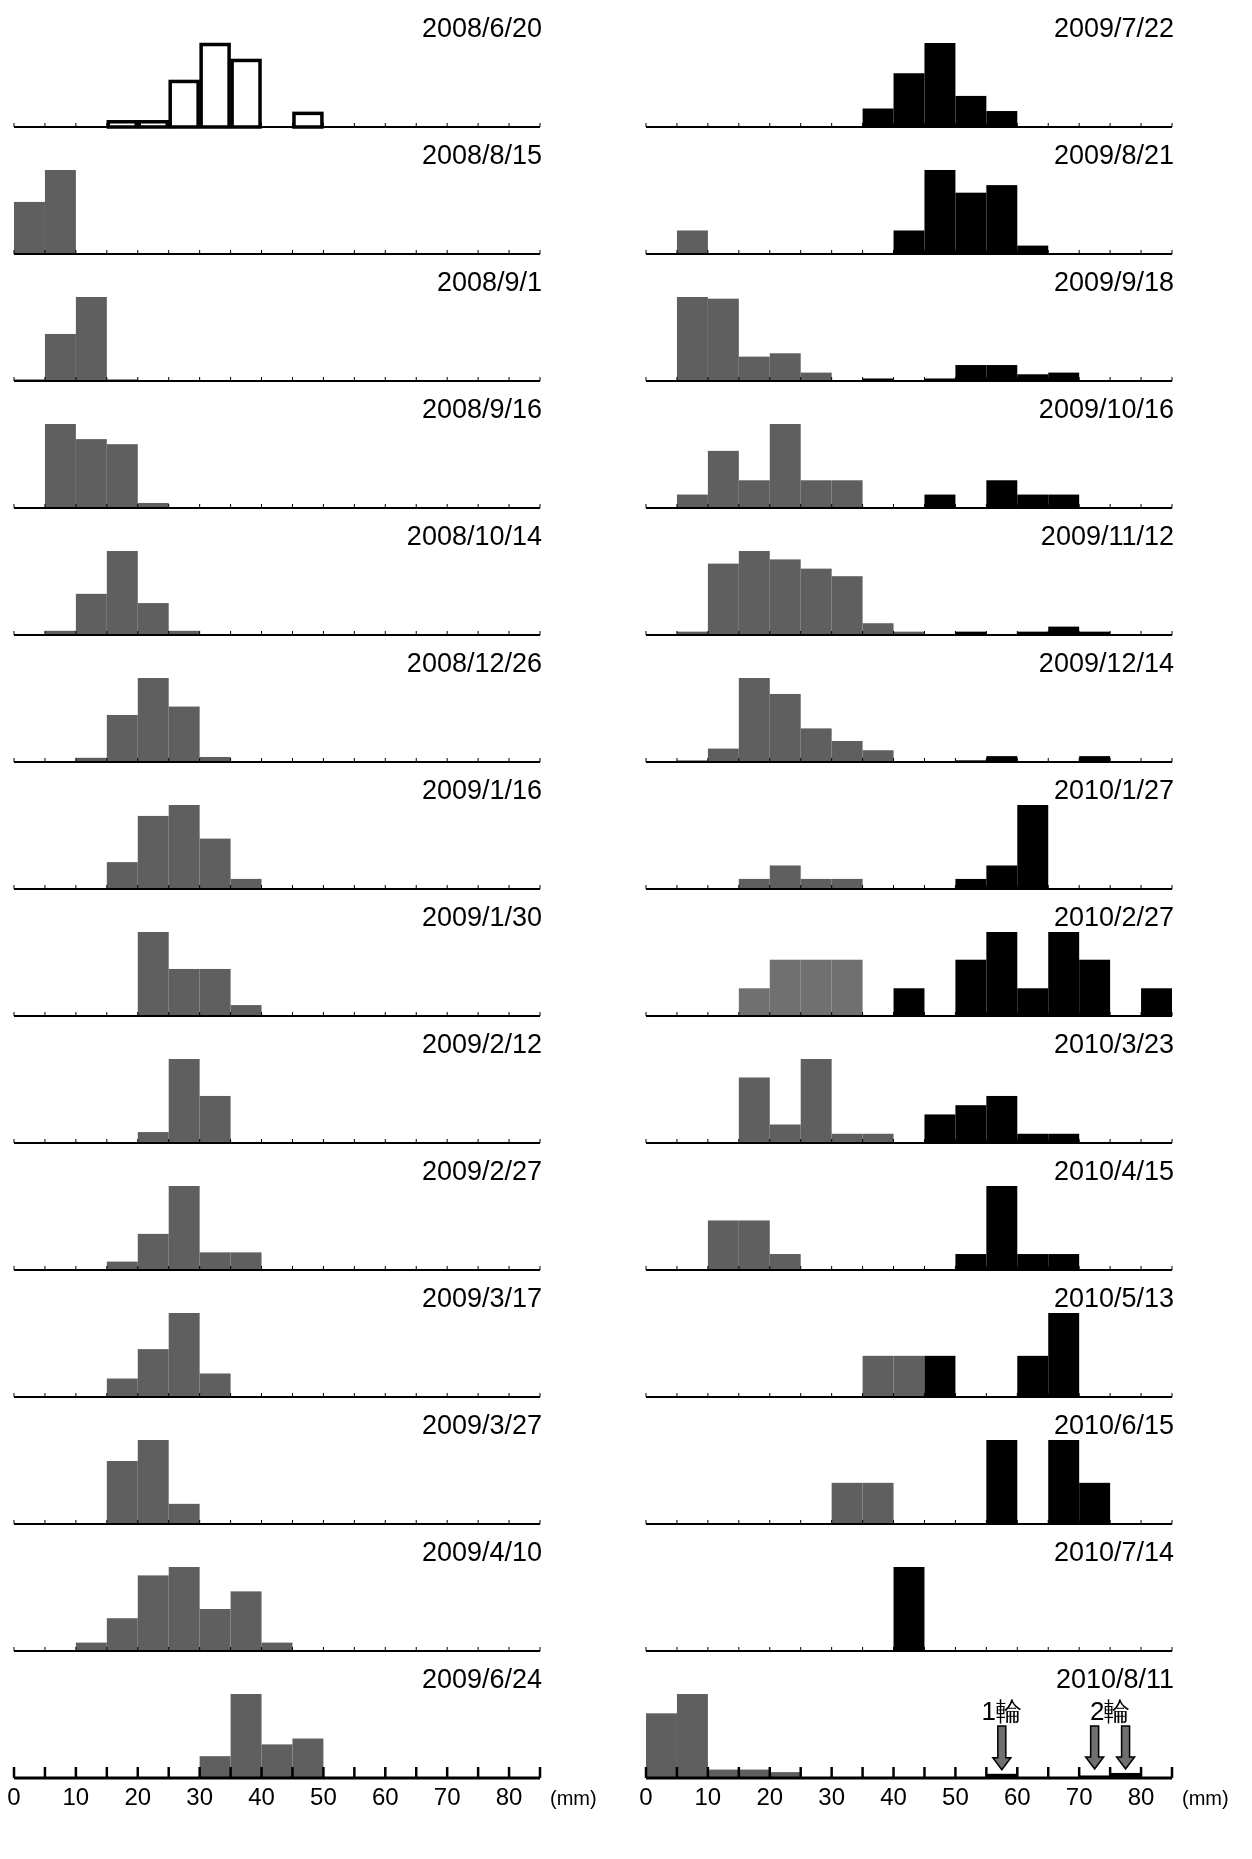 The height and width of the screenshot is (1859, 1252). What do you see at coordinates (1113, 917) in the screenshot?
I see `chart-title: 2010/2/27` at bounding box center [1113, 917].